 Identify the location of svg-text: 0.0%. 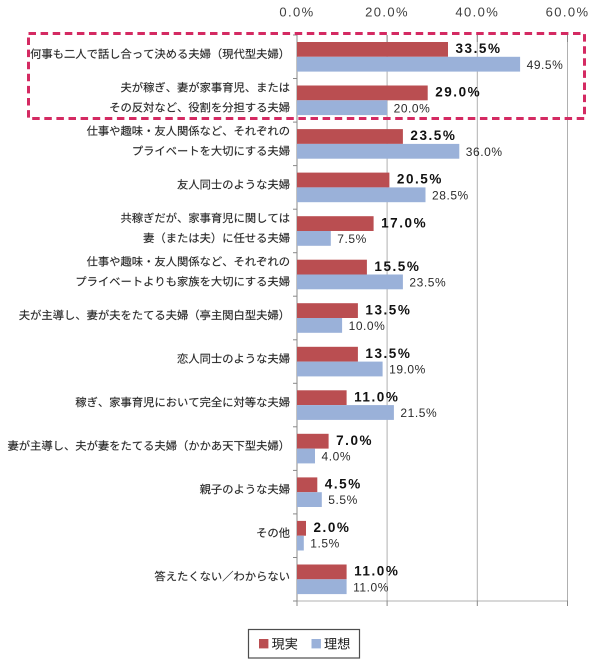
(296, 12).